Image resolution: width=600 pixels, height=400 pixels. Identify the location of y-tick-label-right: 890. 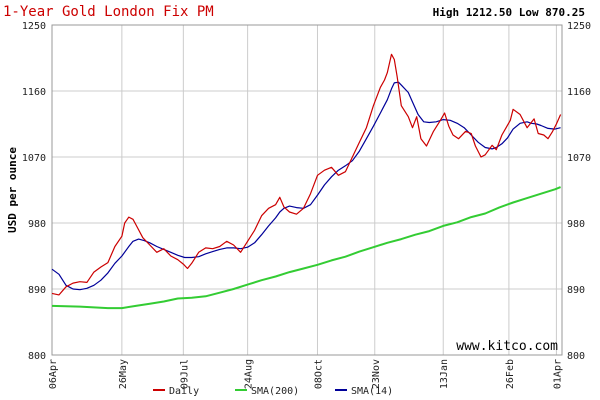
(576, 290).